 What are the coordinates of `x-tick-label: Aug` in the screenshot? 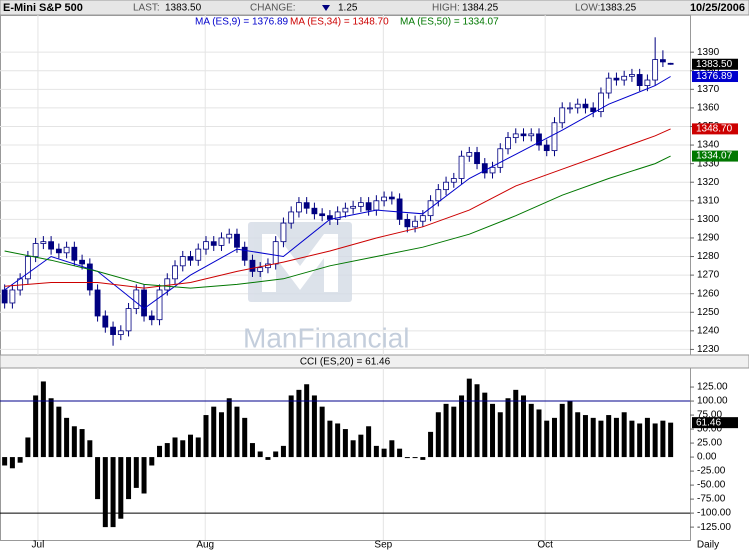 It's located at (205, 545).